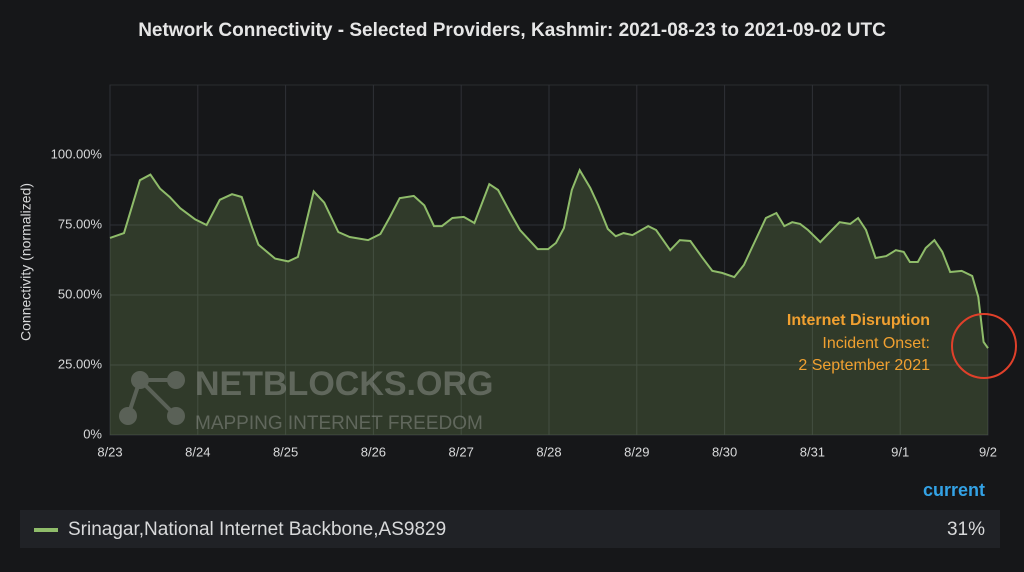 Image resolution: width=1024 pixels, height=572 pixels. Describe the element at coordinates (285, 451) in the screenshot. I see `x-tick-label: 8/25` at that location.